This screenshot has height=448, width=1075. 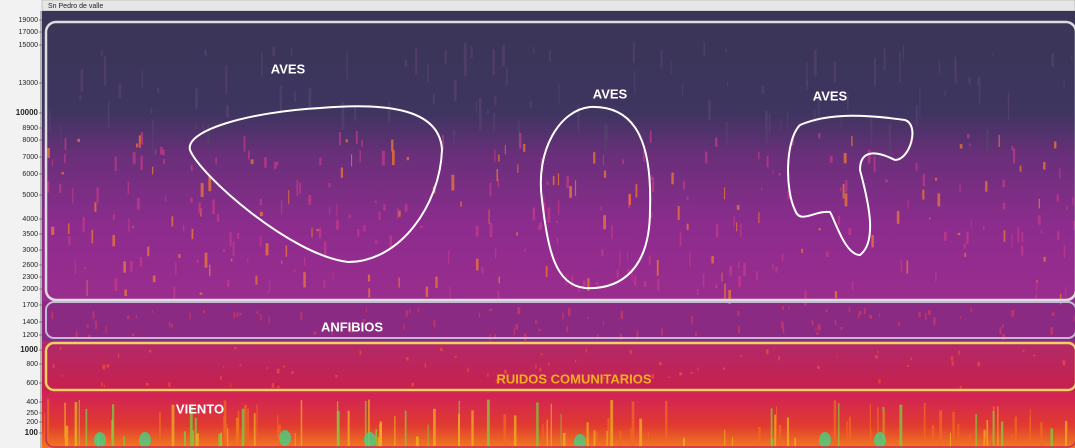 What do you see at coordinates (558, 366) in the screenshot?
I see `band-ruidos` at bounding box center [558, 366].